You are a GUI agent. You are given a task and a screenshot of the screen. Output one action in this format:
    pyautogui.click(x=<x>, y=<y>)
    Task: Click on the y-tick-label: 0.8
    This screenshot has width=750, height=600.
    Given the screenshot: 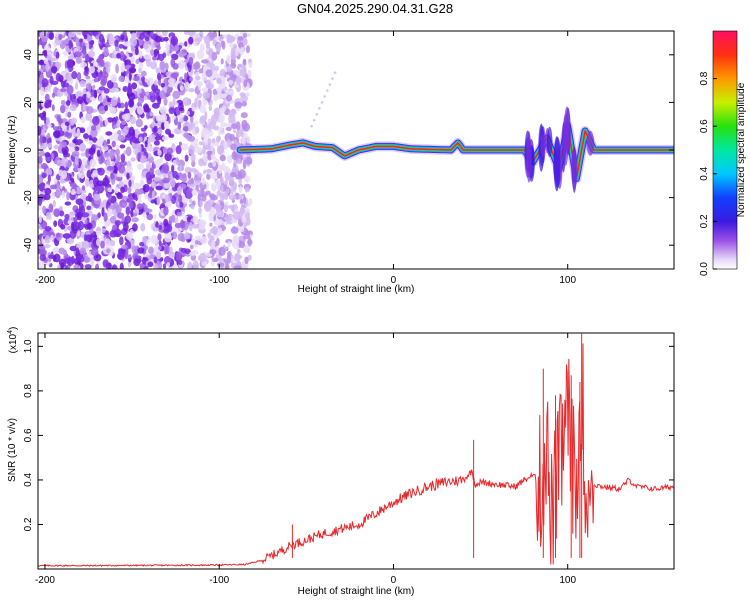 What is the action you would take?
    pyautogui.click(x=28, y=391)
    